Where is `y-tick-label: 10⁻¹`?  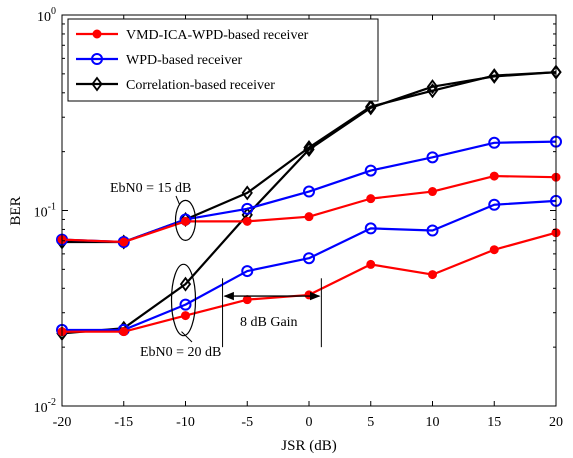
y-tick-label: 10⁻¹ is located at coordinates (45, 211).